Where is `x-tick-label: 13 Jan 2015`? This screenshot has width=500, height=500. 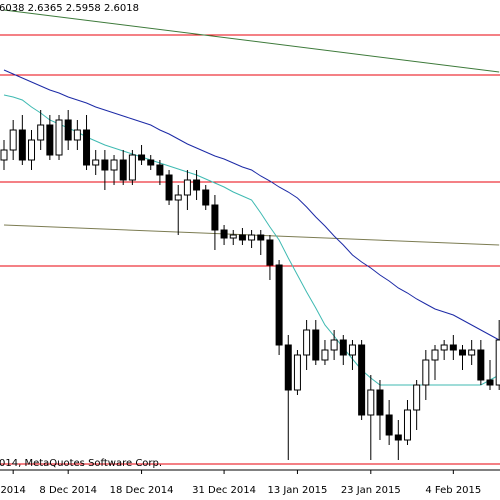 x-tick-label: 13 Jan 2015 is located at coordinates (297, 490).